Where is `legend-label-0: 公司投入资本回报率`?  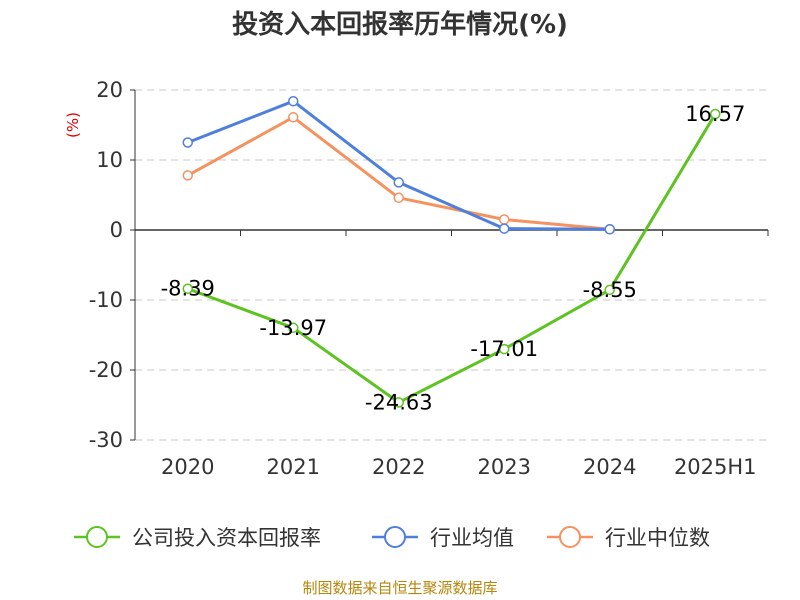
legend-label-0: 公司投入资本回报率 is located at coordinates (226, 538).